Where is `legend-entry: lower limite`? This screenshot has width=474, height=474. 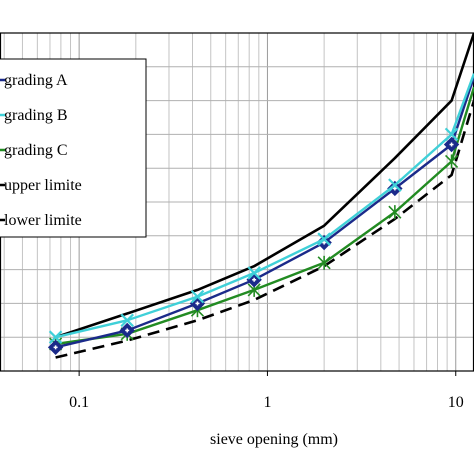
legend-entry: lower limite is located at coordinates (41, 220).